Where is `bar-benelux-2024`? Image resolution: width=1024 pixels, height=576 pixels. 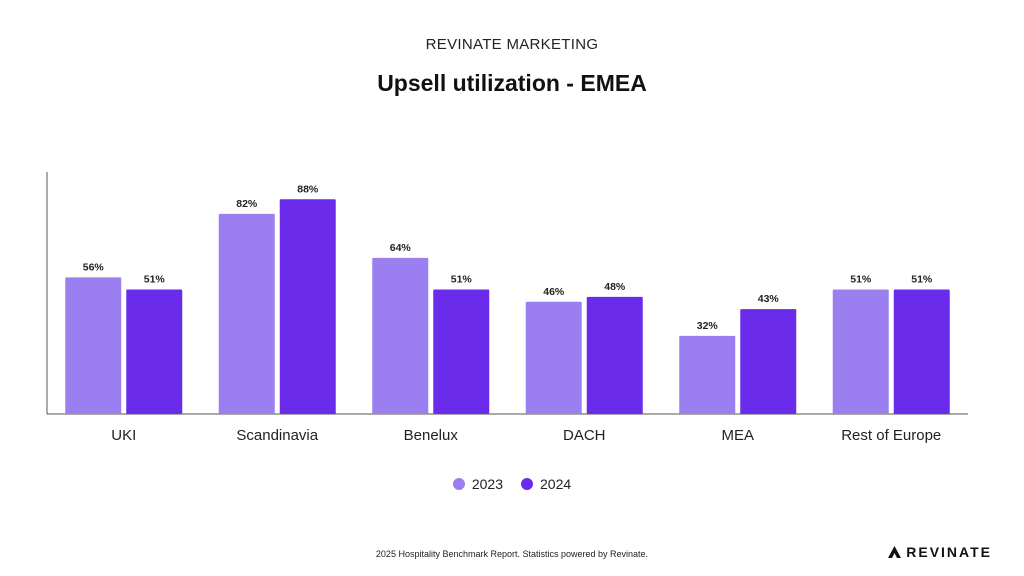 bar-benelux-2024 is located at coordinates (461, 351).